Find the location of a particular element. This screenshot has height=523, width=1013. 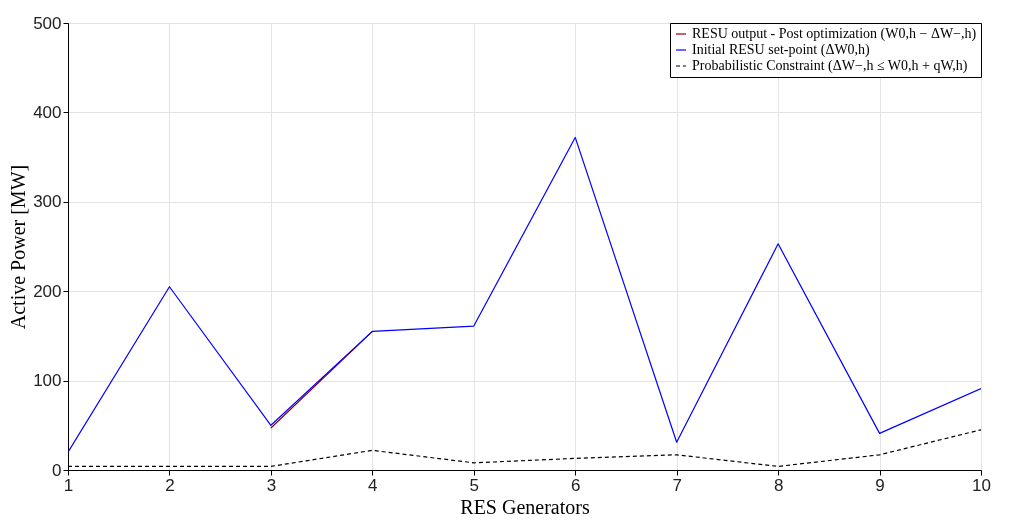

legend-label: RESU output - Post optimization (W0,h − ΔW−,h) is located at coordinates (834, 34).